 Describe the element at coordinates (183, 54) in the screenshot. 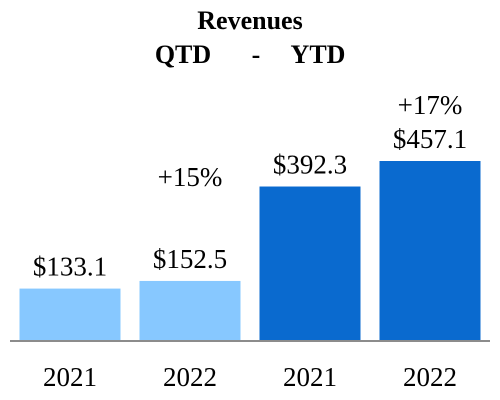

I see `subtitle-left: QTD` at that location.